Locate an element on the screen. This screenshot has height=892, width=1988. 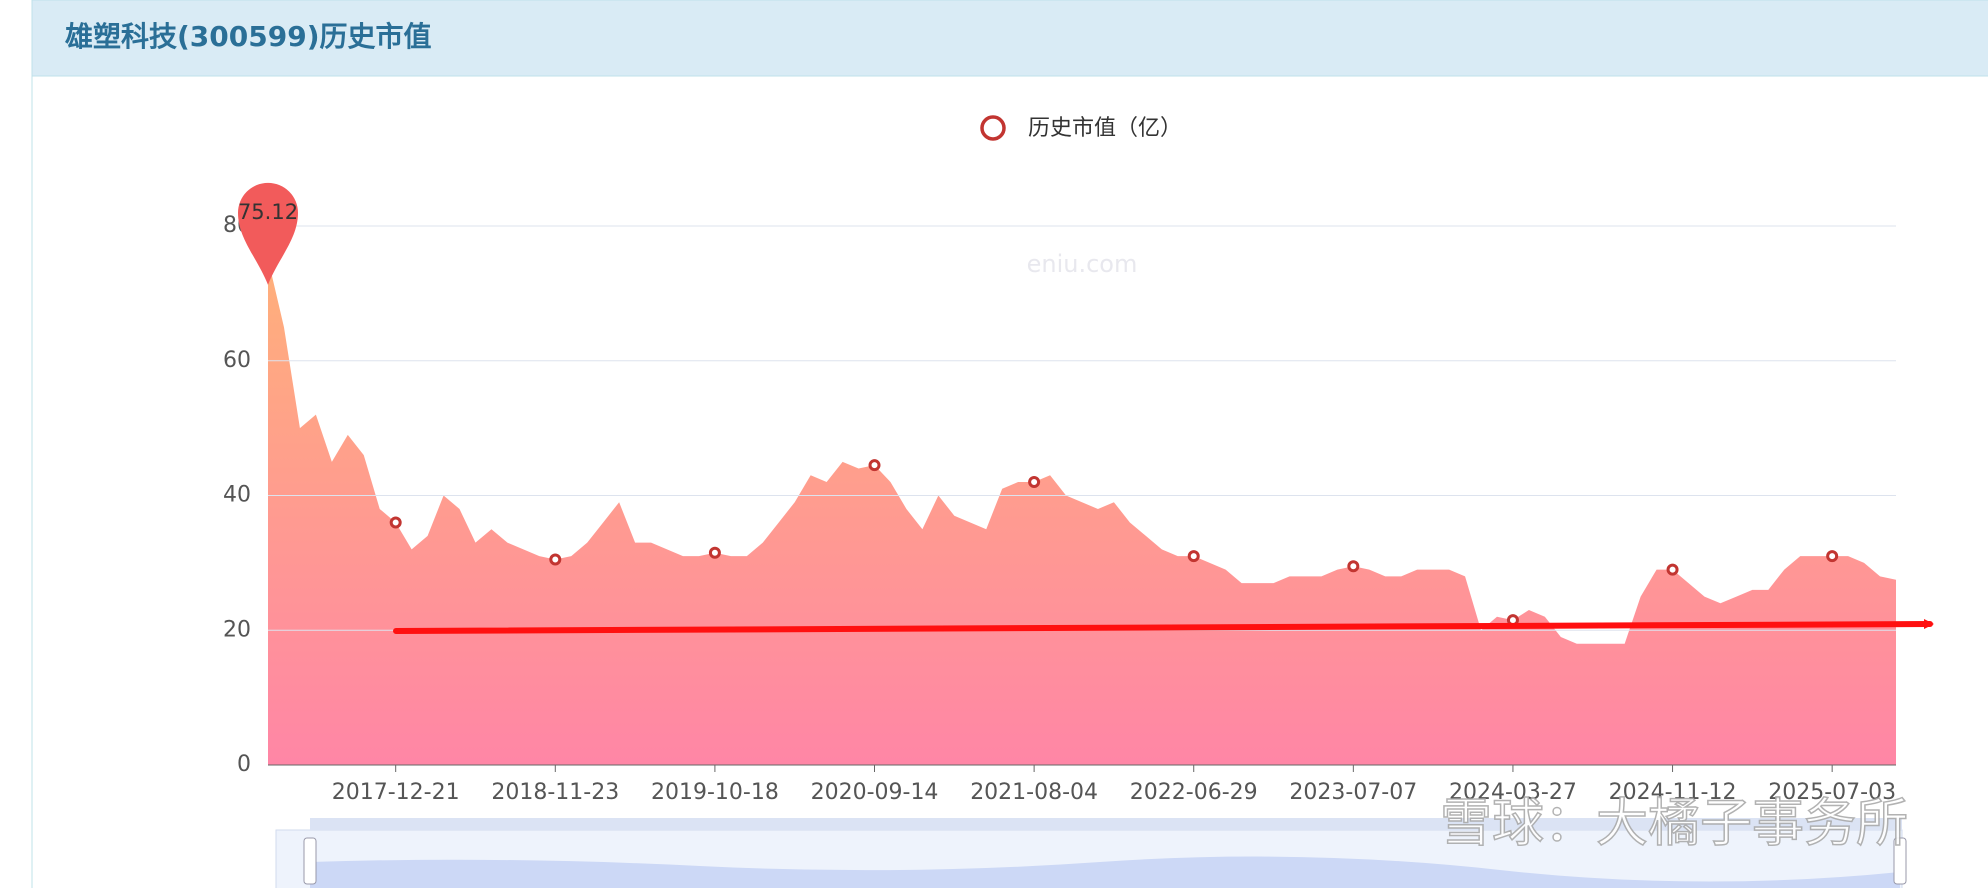
zoom-preview is located at coordinates (1105, 872).